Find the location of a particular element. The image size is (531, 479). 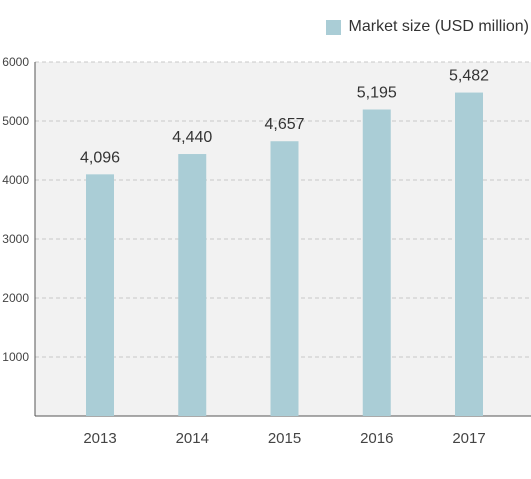

data-label: 5,195 is located at coordinates (377, 92).